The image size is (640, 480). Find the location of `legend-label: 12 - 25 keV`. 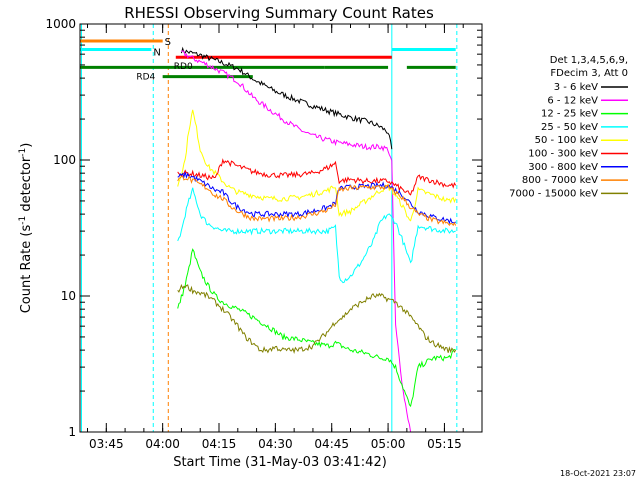

legend-label: 12 - 25 keV is located at coordinates (569, 114).